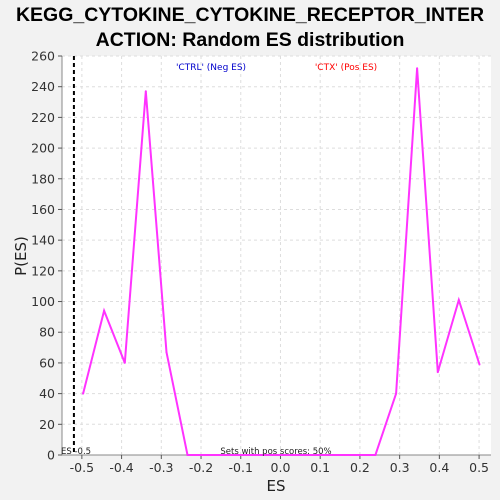  Describe the element at coordinates (479, 467) in the screenshot. I see `x-tick-label: 0.5` at that location.